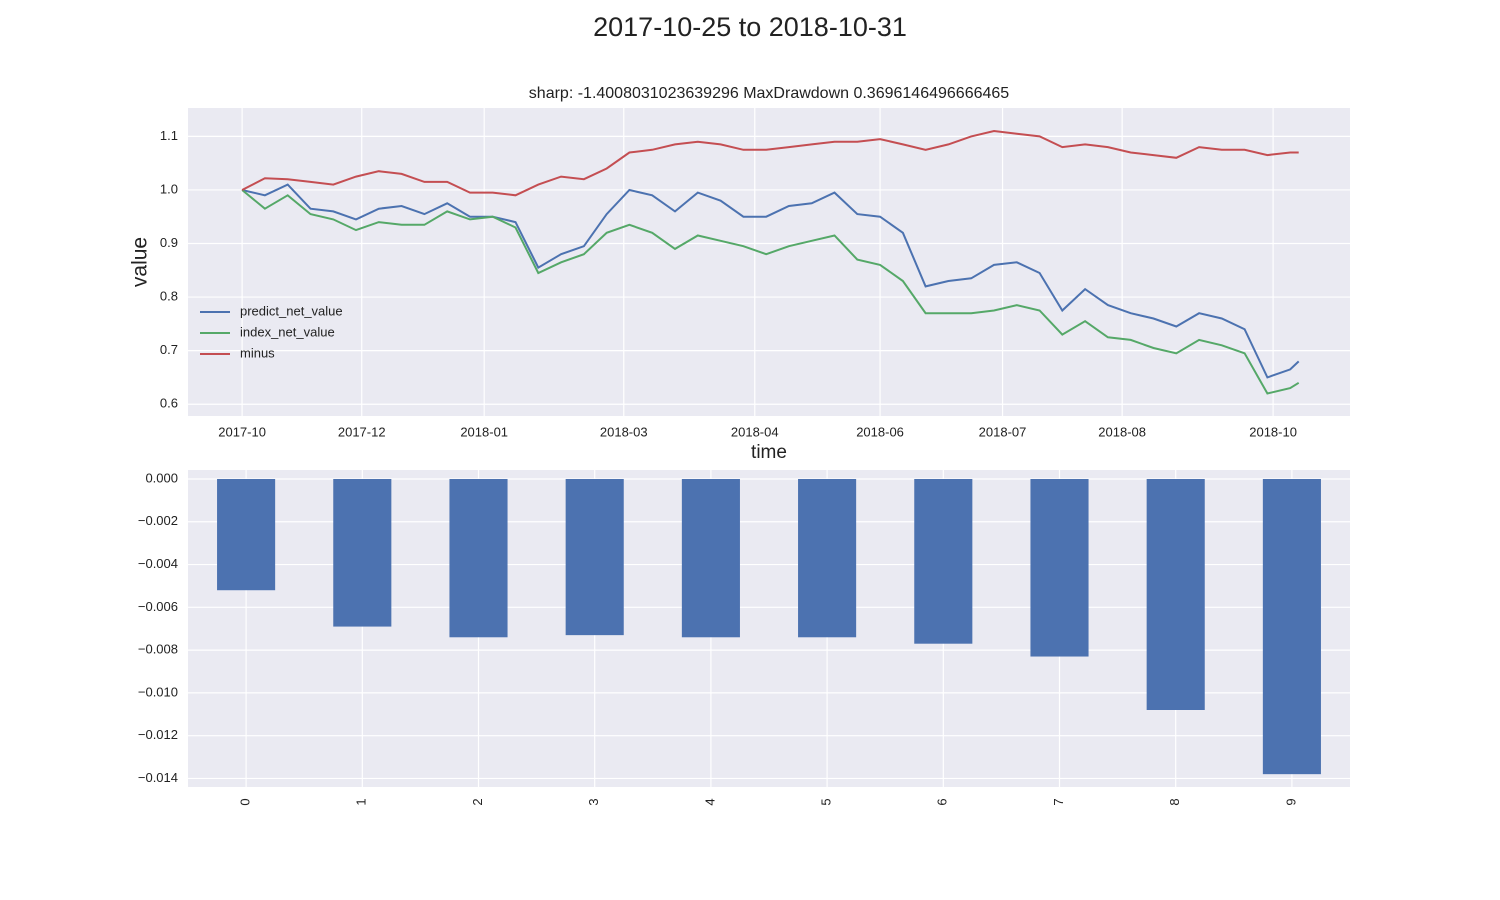 Image resolution: width=1500 pixels, height=900 pixels. Describe the element at coordinates (826, 801) in the screenshot. I see `x-tick-label: 5` at that location.